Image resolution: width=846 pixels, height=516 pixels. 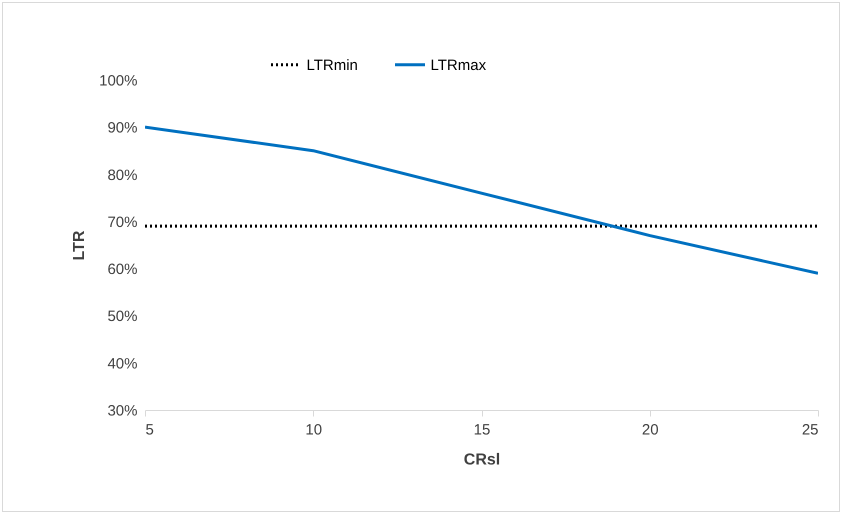 What do you see at coordinates (332, 65) in the screenshot?
I see `legend-label: LTRmin` at bounding box center [332, 65].